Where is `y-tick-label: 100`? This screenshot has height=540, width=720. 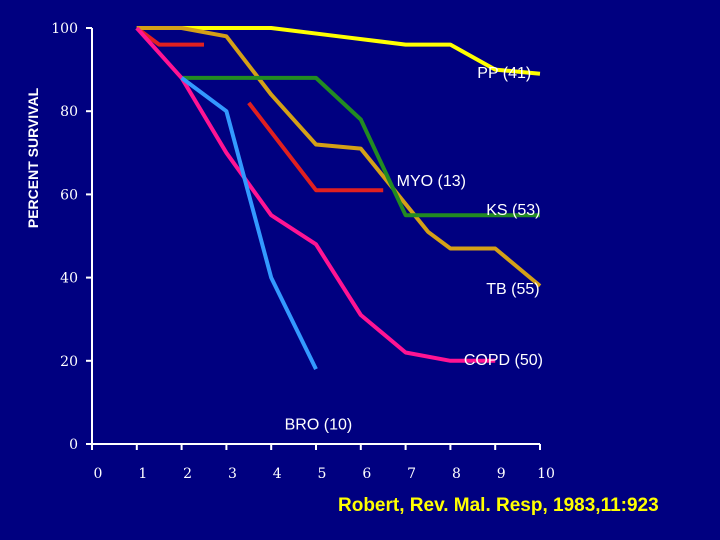
y-tick-label: 100 is located at coordinates (64, 29).